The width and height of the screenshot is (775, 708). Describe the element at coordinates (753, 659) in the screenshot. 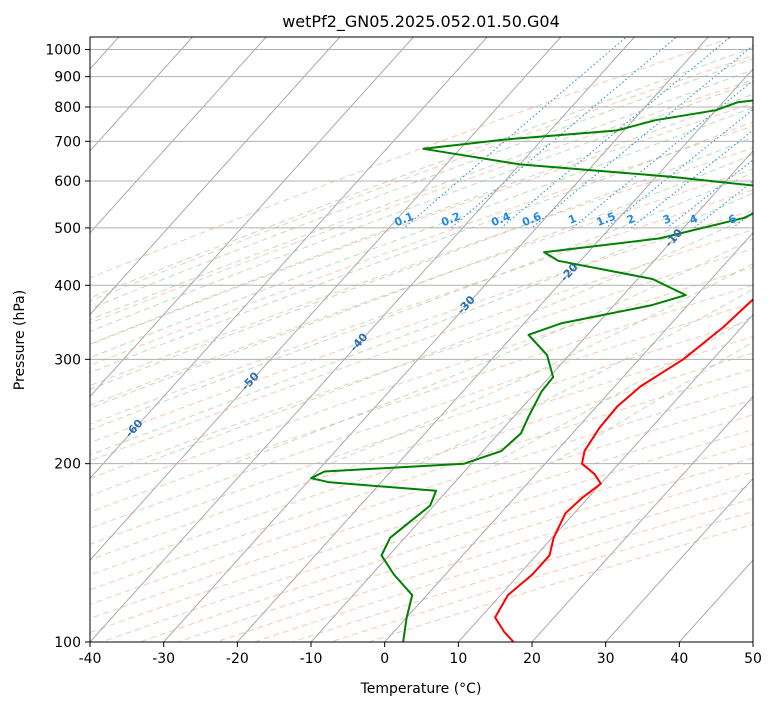

I see `x-tick-label: 50` at that location.